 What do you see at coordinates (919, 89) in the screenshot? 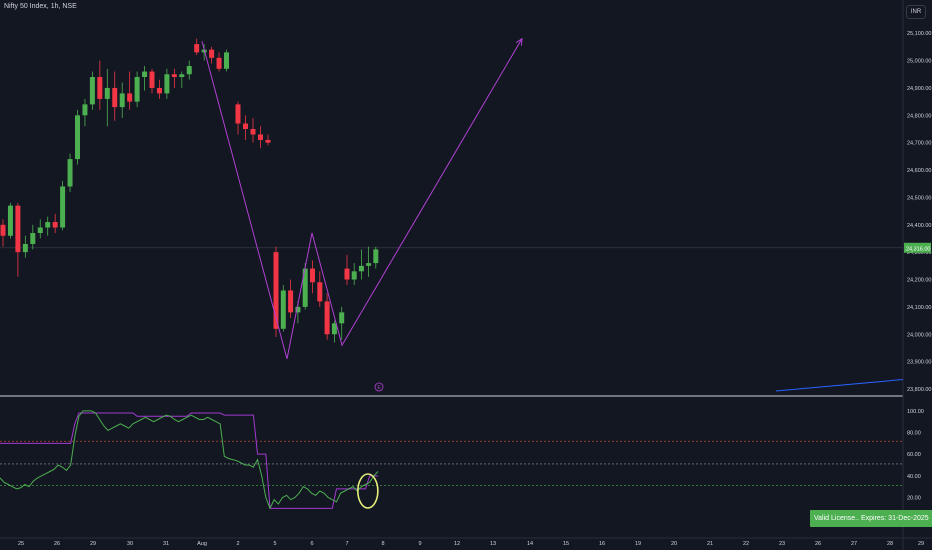
I see `price-tick-label: 24,900.00` at bounding box center [919, 89].